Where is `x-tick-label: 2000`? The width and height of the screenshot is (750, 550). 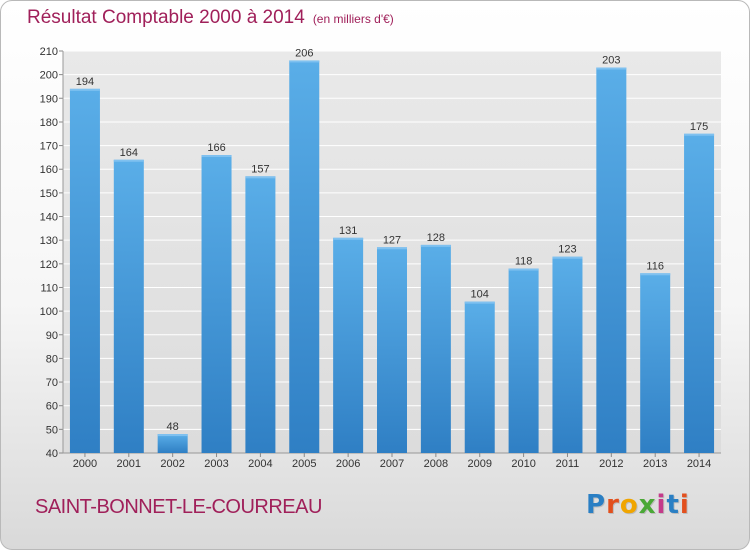
x-tick-label: 2000 is located at coordinates (85, 464).